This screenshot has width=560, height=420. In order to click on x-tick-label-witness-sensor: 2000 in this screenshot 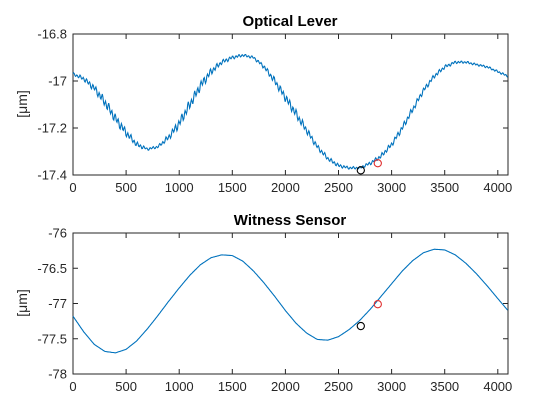, I will do `click(285, 386)`.